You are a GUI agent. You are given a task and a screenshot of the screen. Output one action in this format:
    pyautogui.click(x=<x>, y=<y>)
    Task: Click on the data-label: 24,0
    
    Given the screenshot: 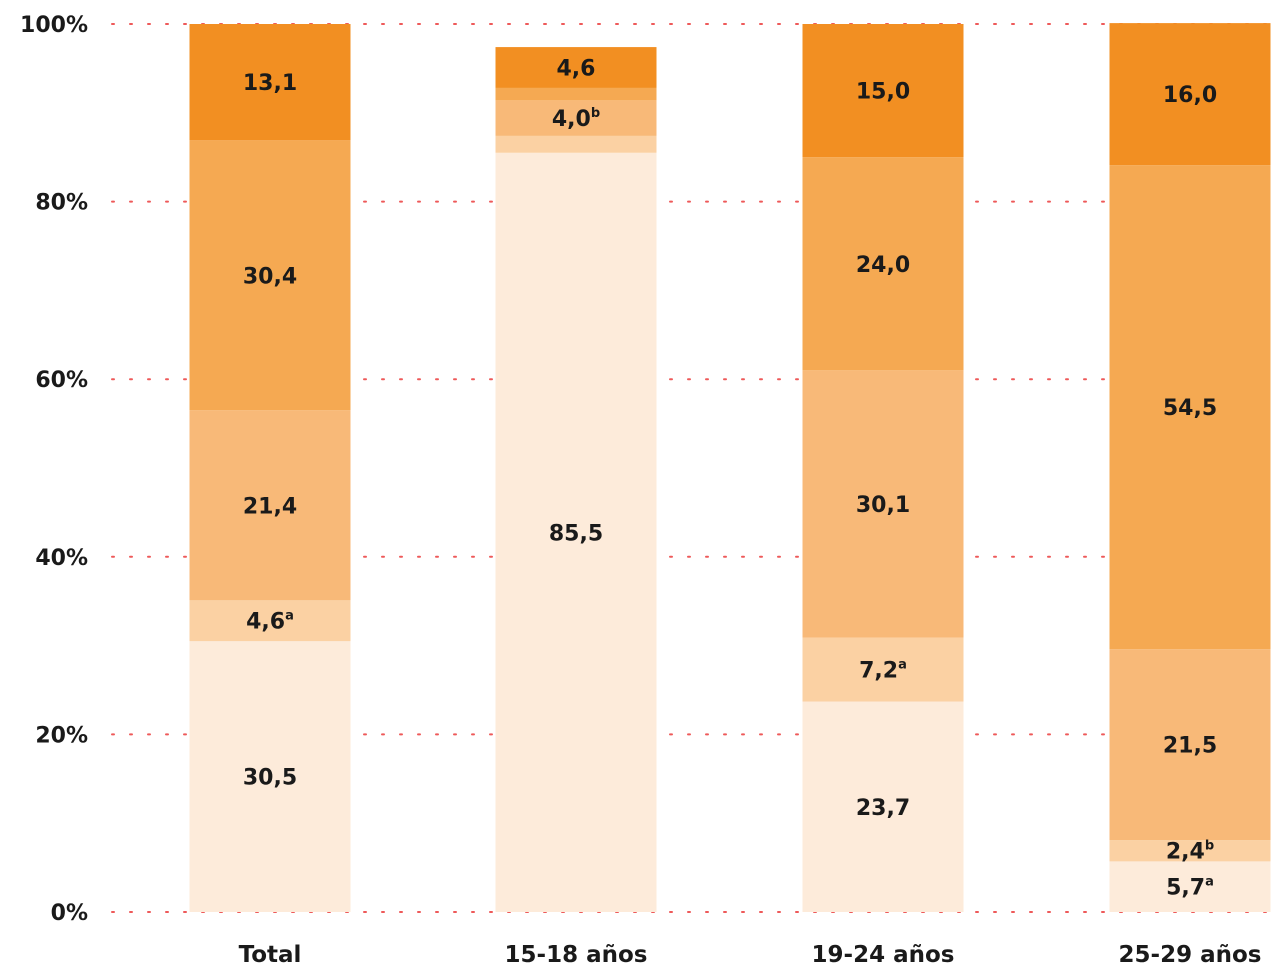 What is the action you would take?
    pyautogui.click(x=883, y=265)
    